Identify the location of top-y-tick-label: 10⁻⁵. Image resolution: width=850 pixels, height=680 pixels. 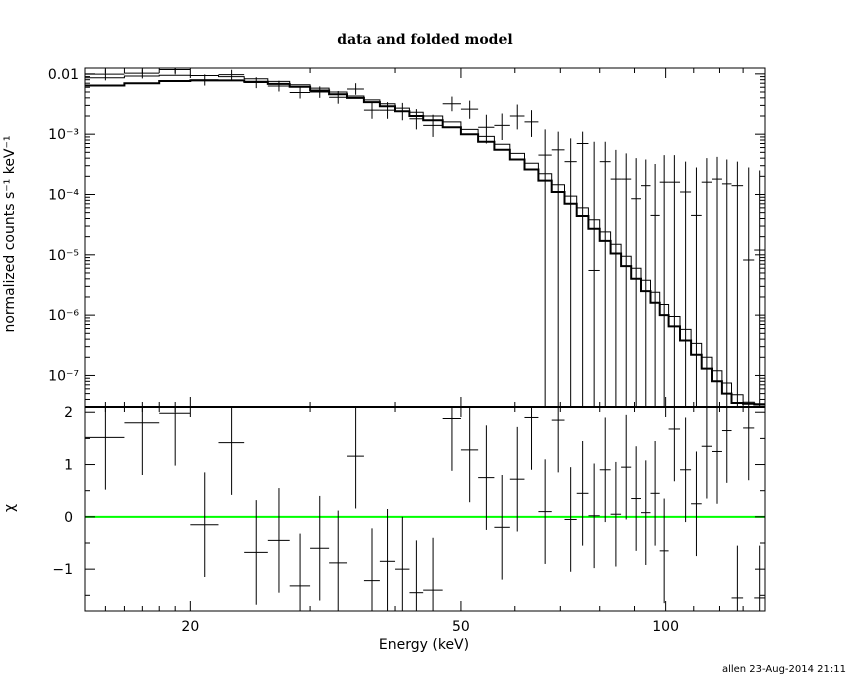
(63, 256).